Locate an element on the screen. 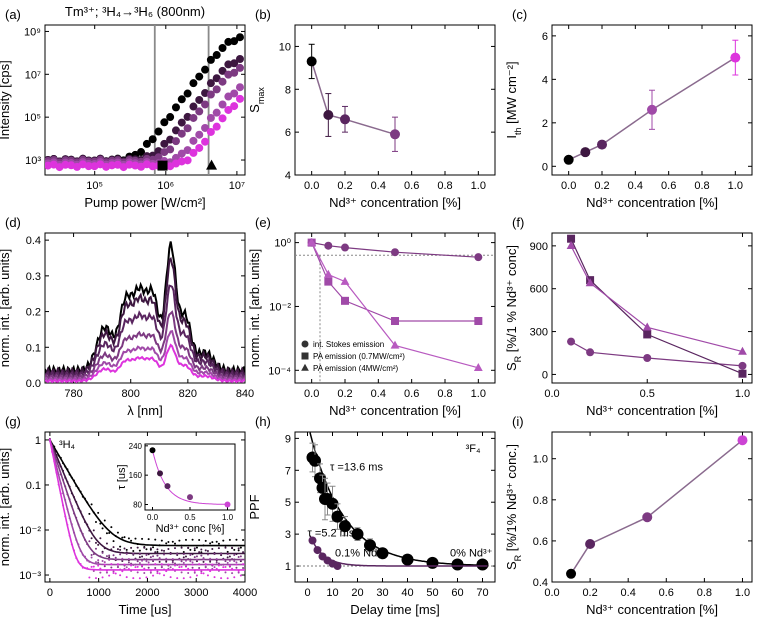  inset-x-label: Nd³⁺ conc [%] is located at coordinates (190, 529).